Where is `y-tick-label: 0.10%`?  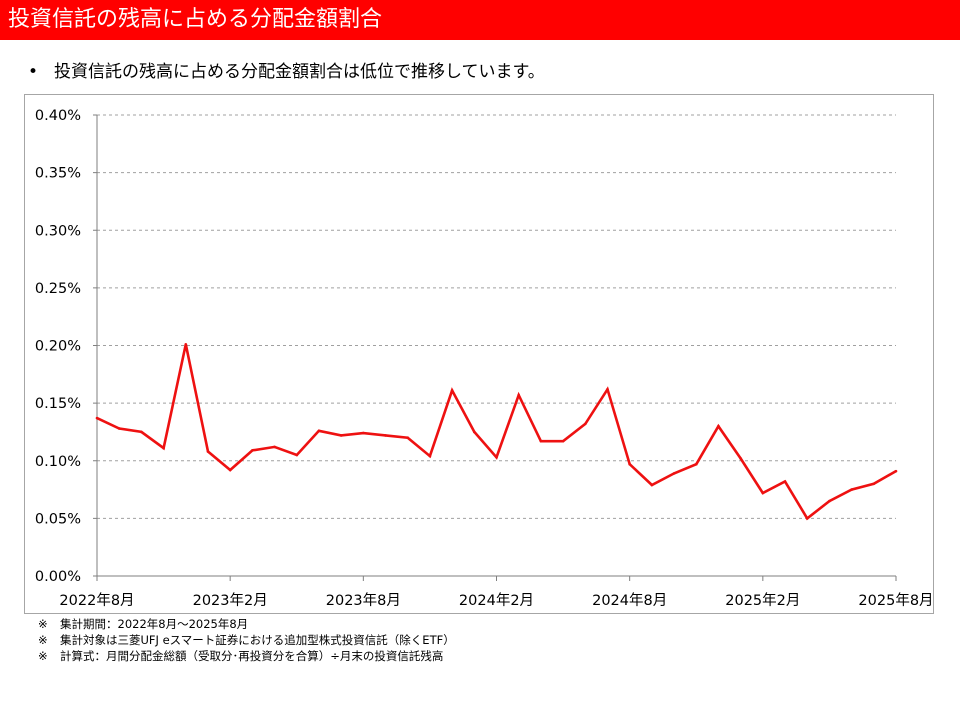 y-tick-label: 0.10% is located at coordinates (58, 462).